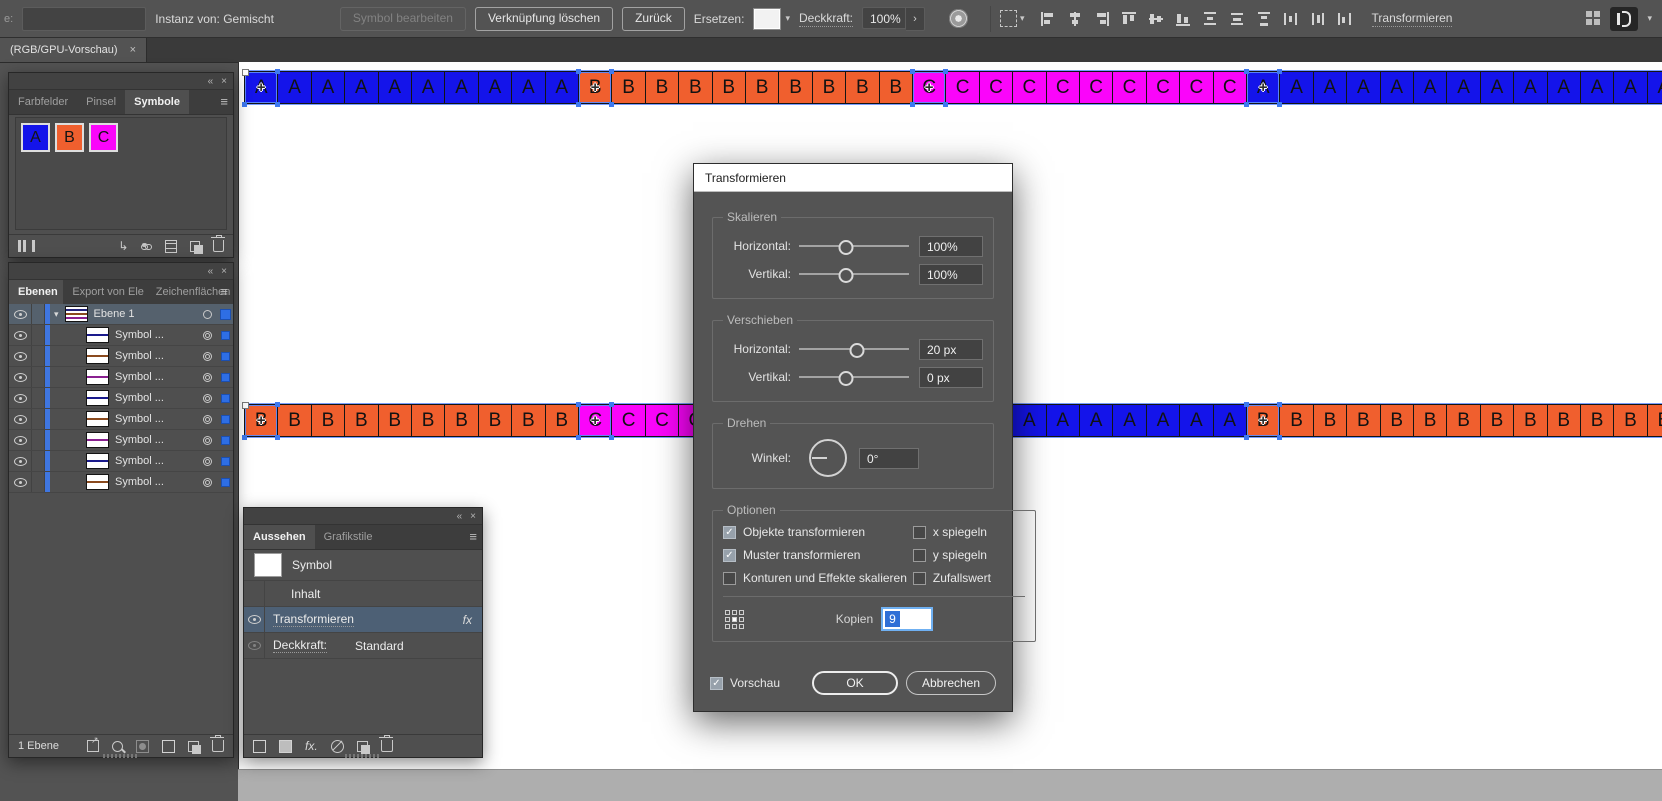 The height and width of the screenshot is (801, 1662). Describe the element at coordinates (1593, 18) in the screenshot. I see `arrange-documents-icon` at that location.